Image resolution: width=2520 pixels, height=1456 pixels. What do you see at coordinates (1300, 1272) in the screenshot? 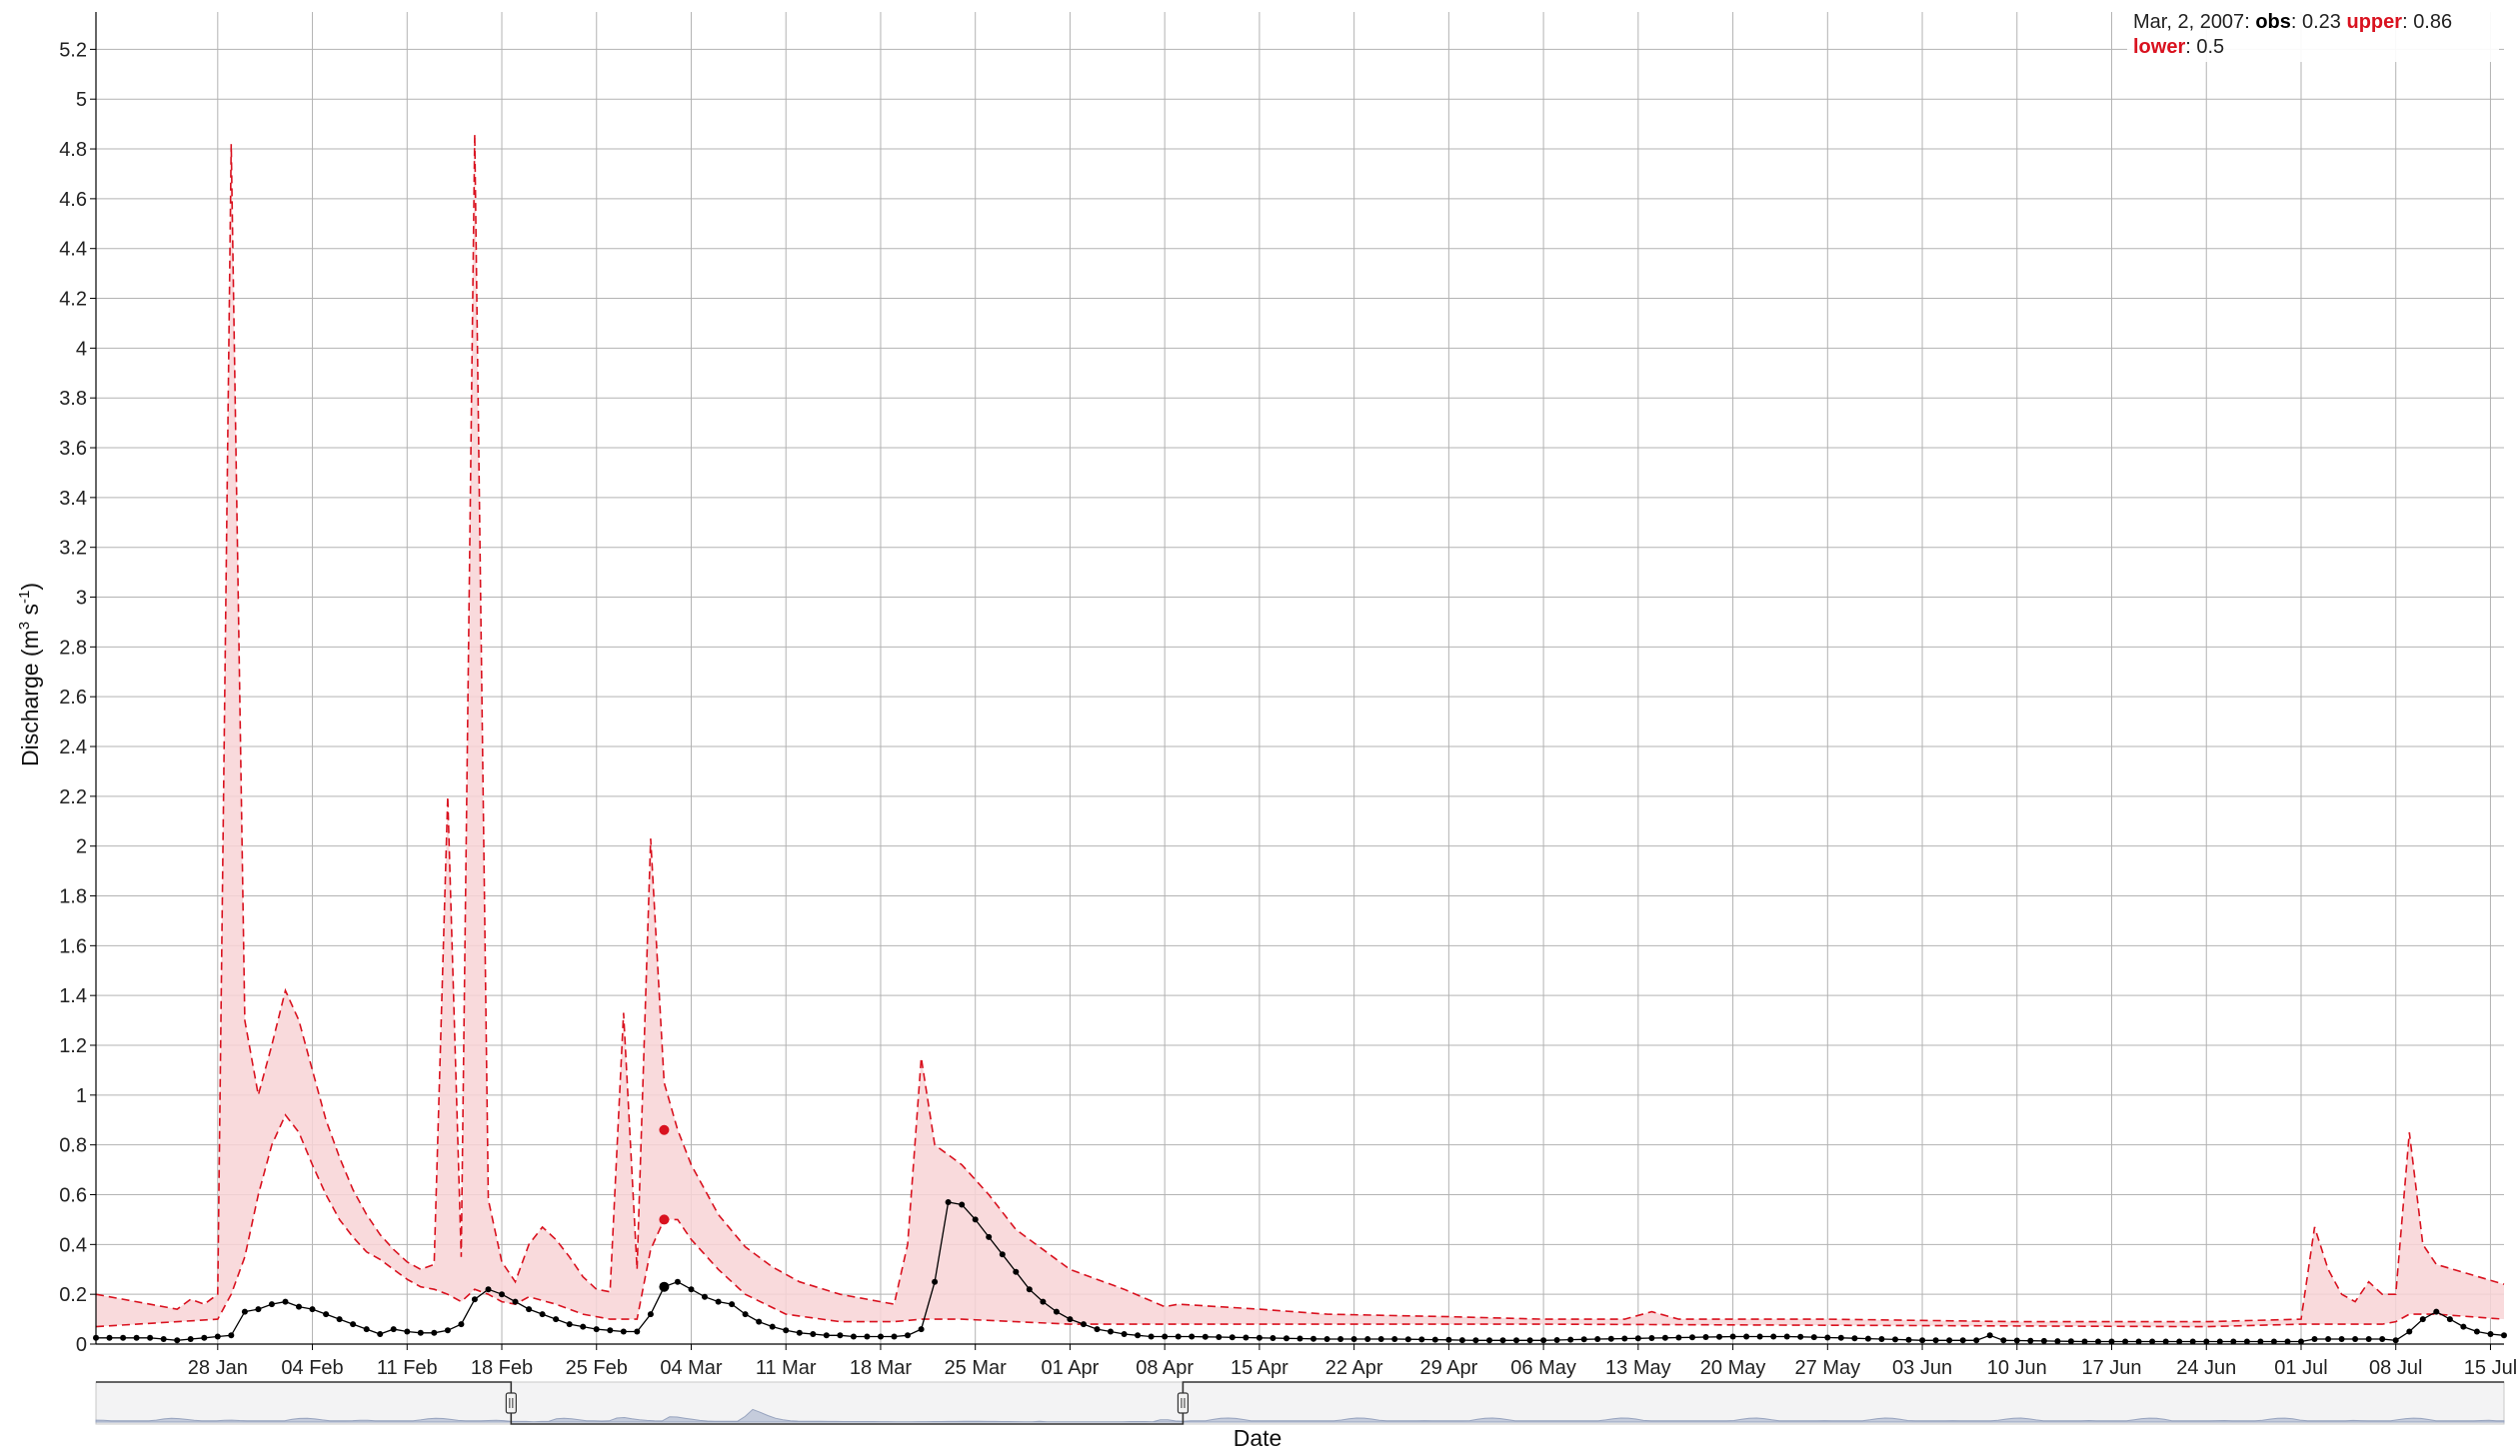
I see `obs-series` at bounding box center [1300, 1272].